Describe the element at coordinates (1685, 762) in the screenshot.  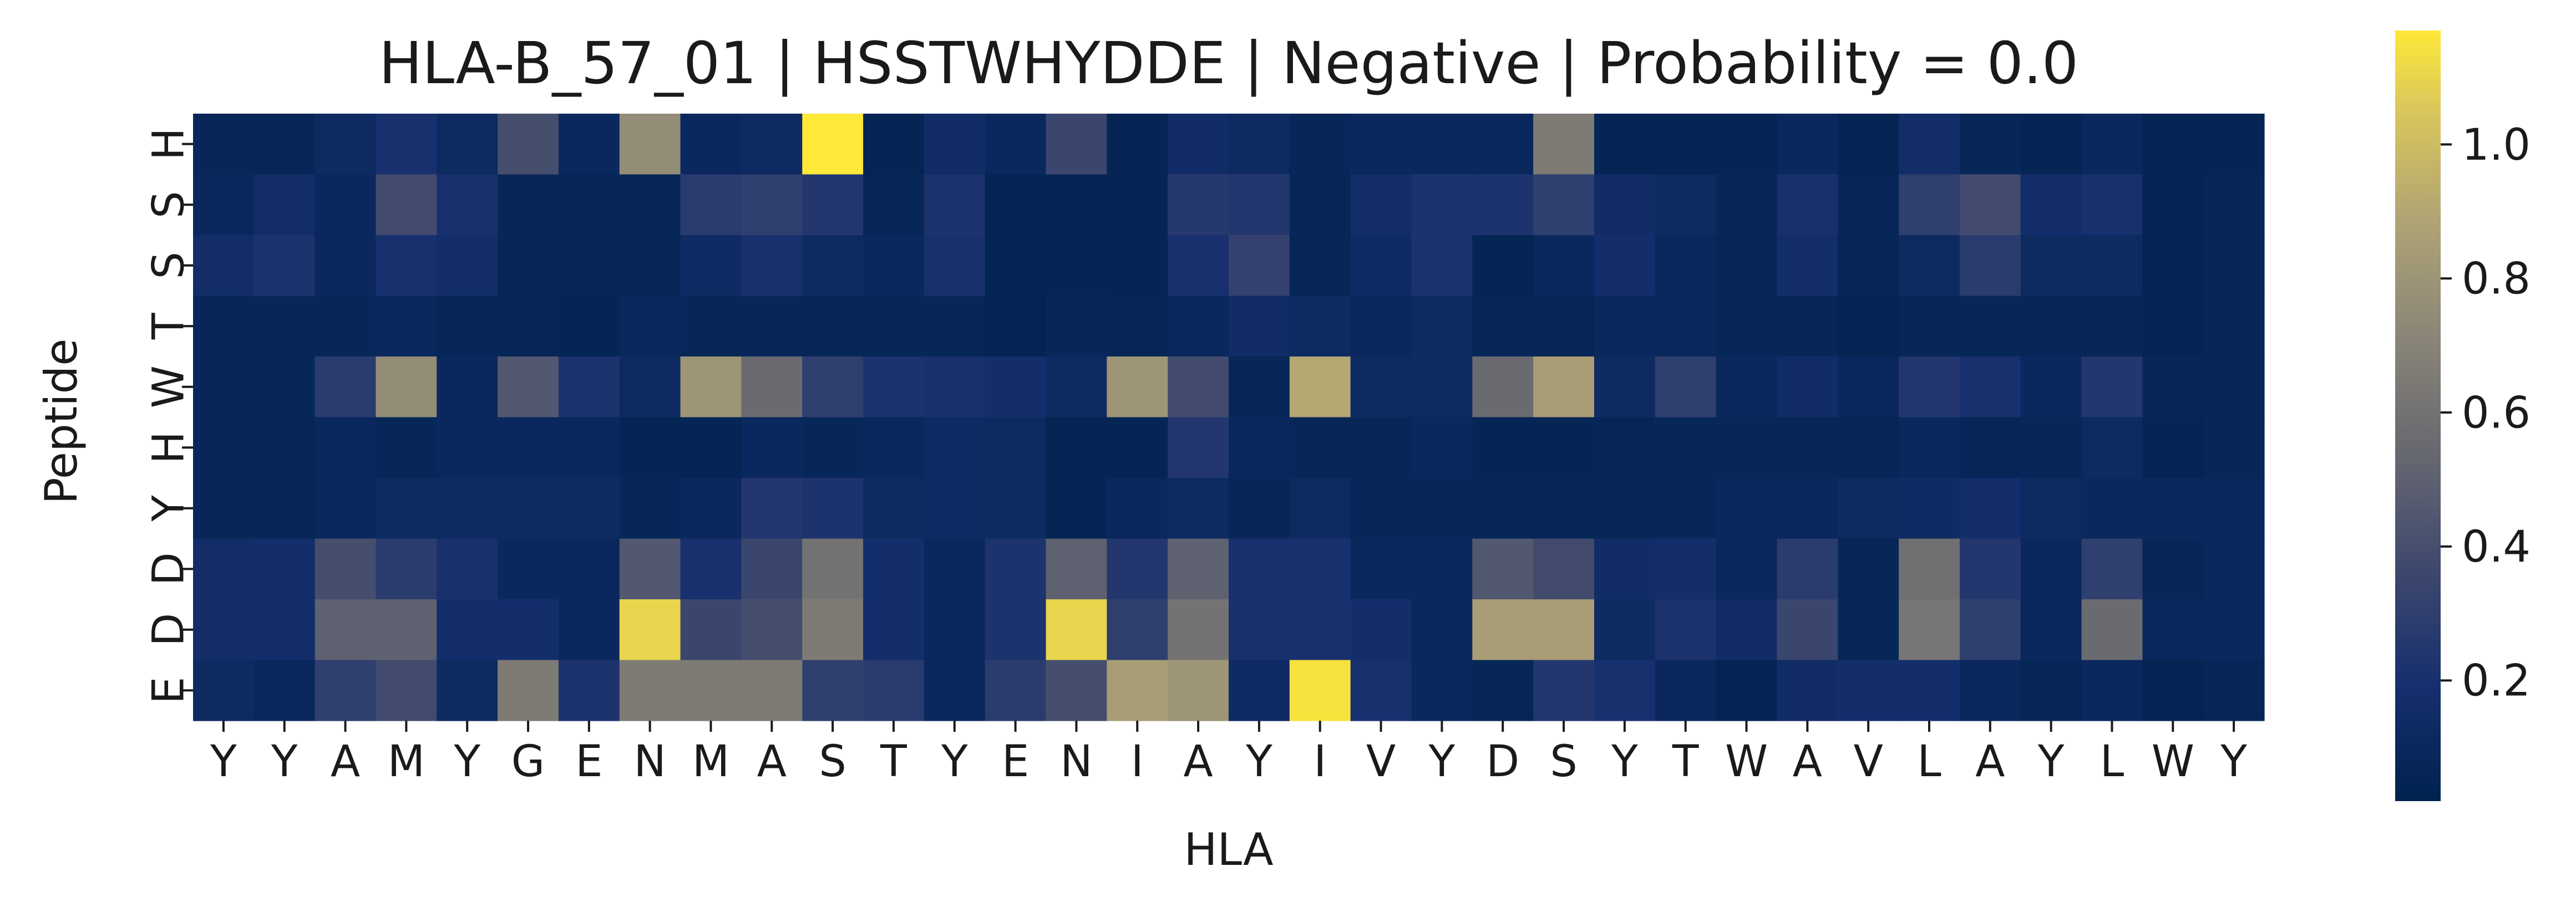
I see `x-tick-label: T` at that location.